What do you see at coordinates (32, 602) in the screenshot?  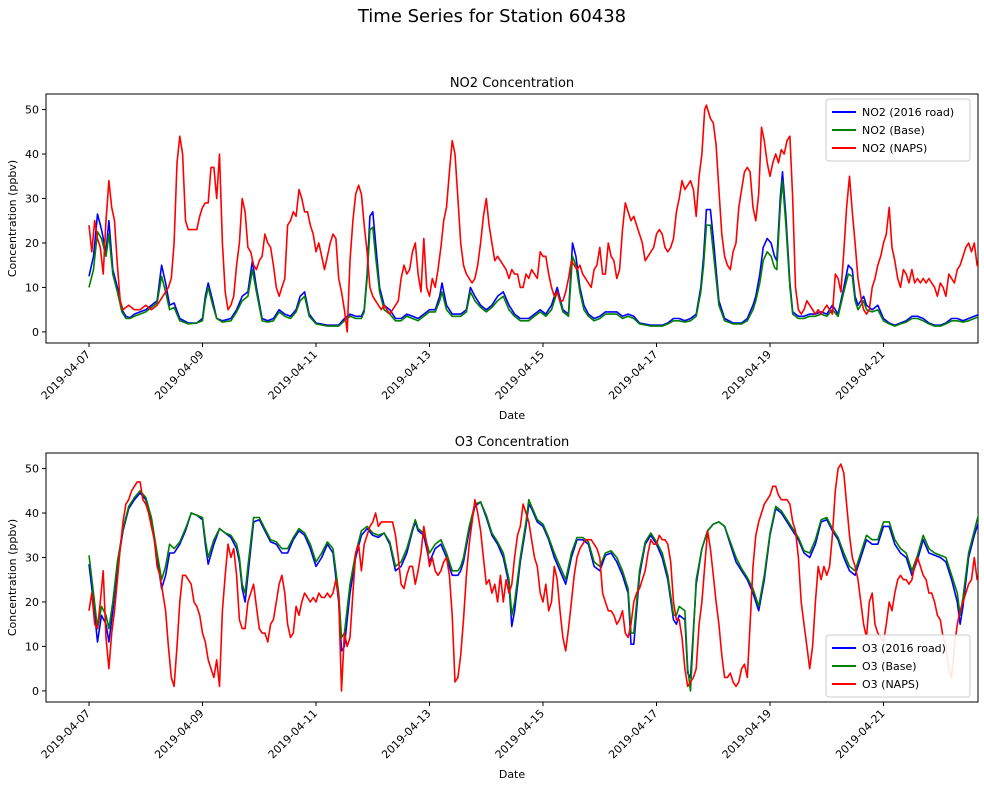 I see `panel-1-ytick-label: 20` at bounding box center [32, 602].